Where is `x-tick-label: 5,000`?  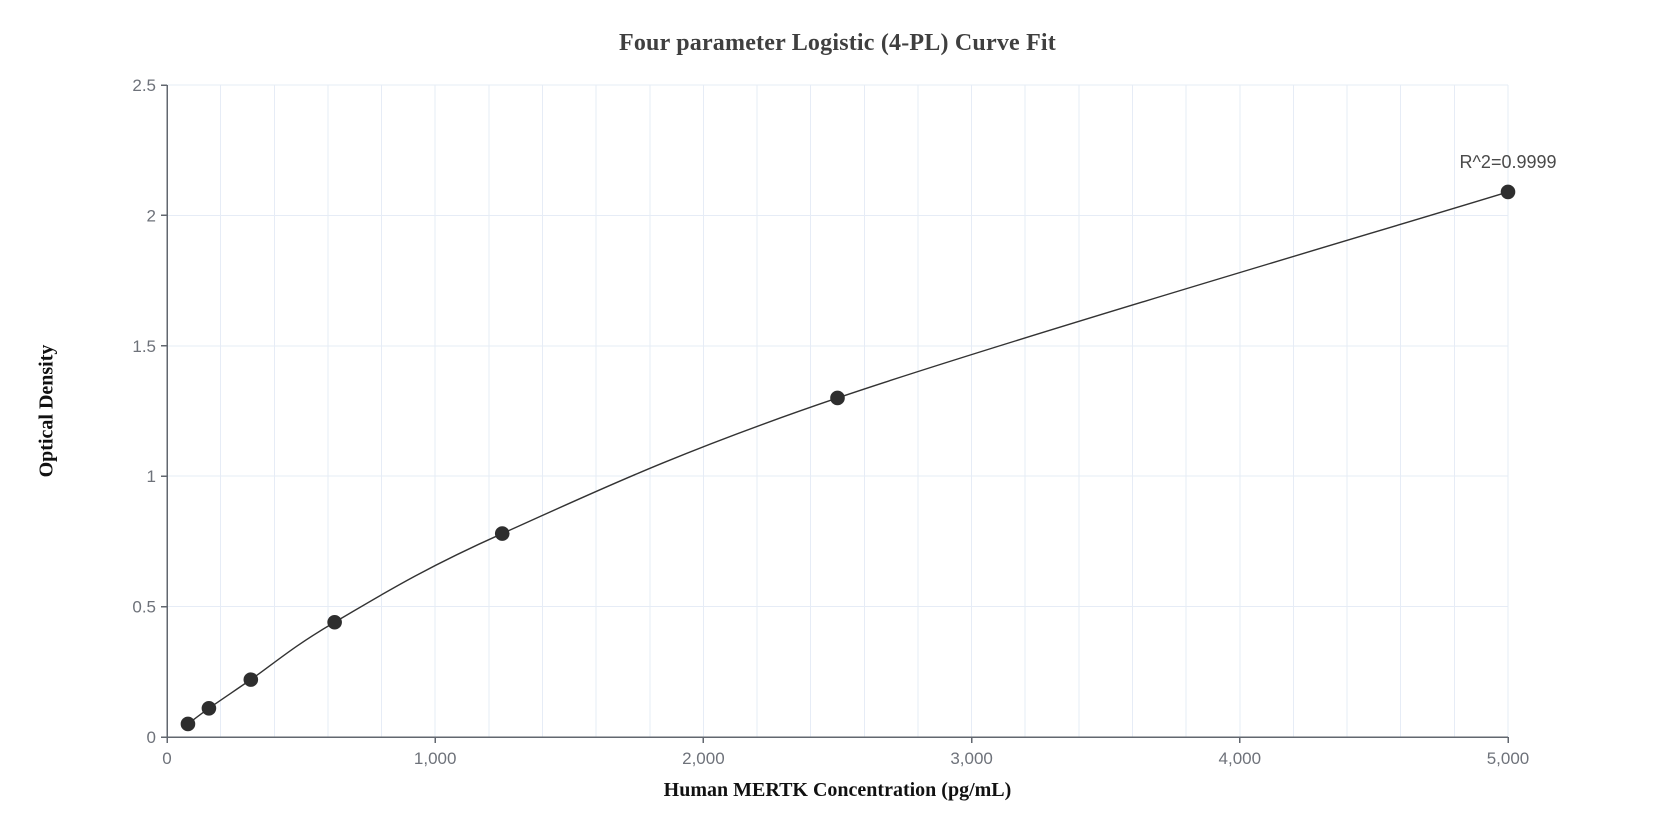
x-tick-label: 5,000 is located at coordinates (1508, 758).